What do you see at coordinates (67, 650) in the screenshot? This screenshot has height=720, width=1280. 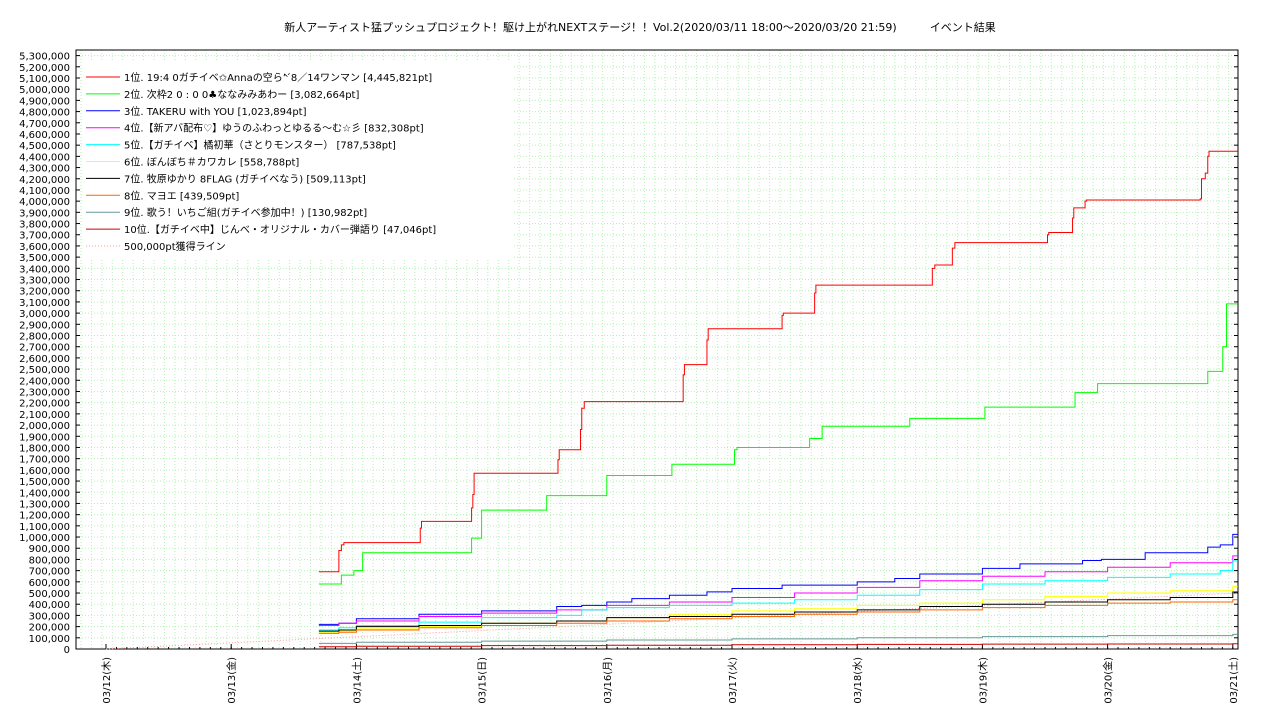 I see `y-tick-label: 0` at bounding box center [67, 650].